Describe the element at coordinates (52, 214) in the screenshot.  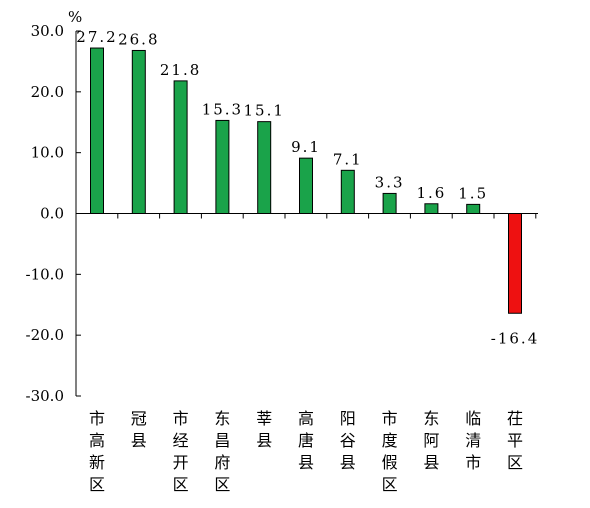
I see `y-tick-label: 0.0` at that location.